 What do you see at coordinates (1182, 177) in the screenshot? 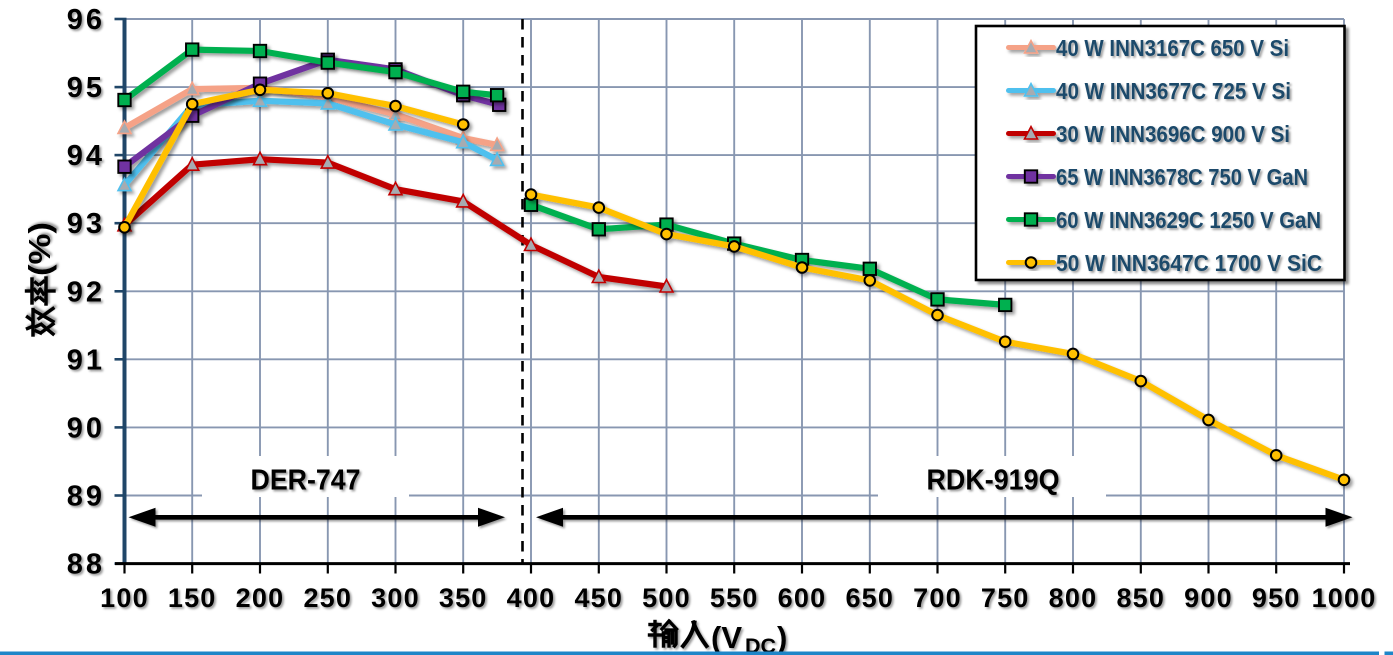
I see `svg-text: 65 W INN3678C 750 V GaN` at bounding box center [1182, 177].